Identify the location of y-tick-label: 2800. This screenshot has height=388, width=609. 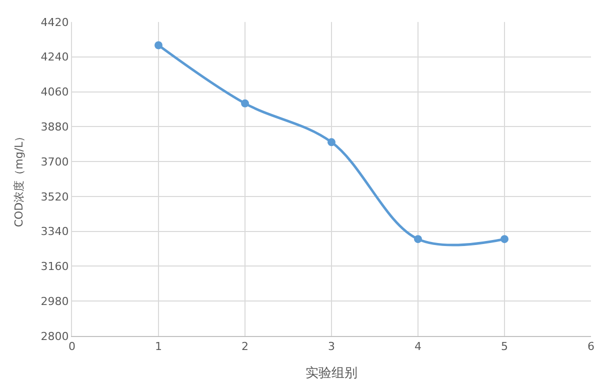
(54, 336).